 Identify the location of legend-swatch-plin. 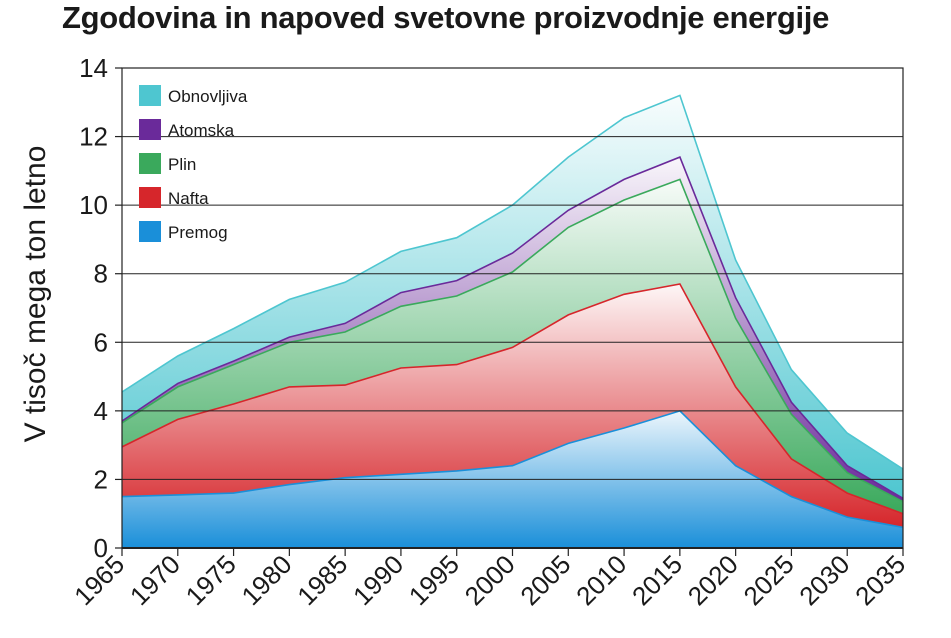
(150, 163).